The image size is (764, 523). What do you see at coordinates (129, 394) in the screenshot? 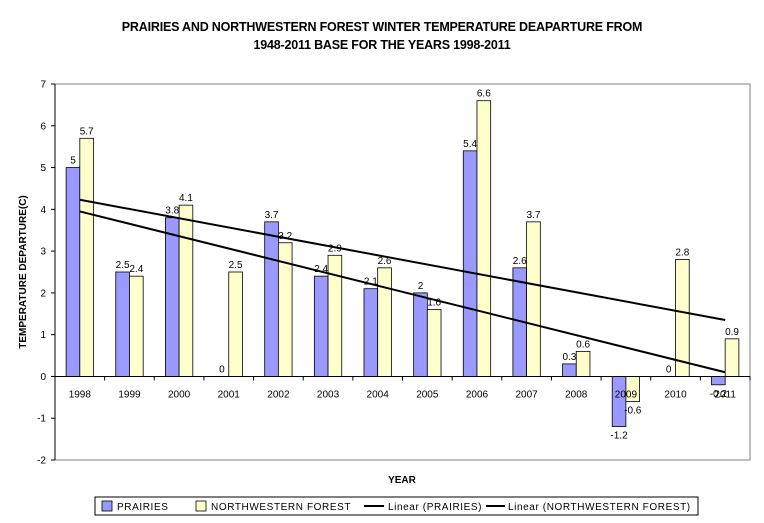
I see `x-tick-label: 1999` at bounding box center [129, 394].